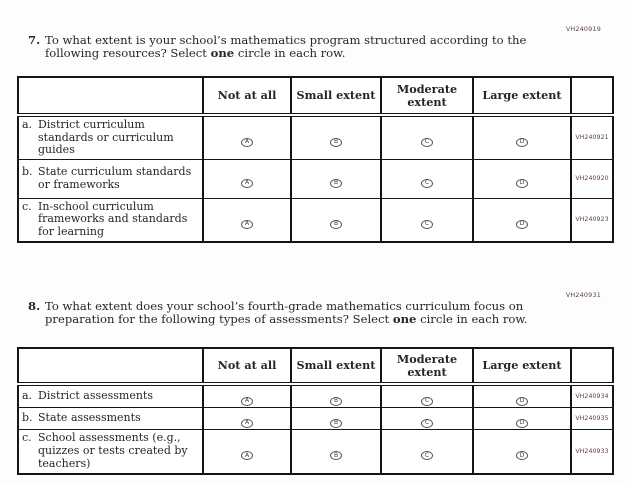  I want to click on row-code: VH240920, so click(592, 178).